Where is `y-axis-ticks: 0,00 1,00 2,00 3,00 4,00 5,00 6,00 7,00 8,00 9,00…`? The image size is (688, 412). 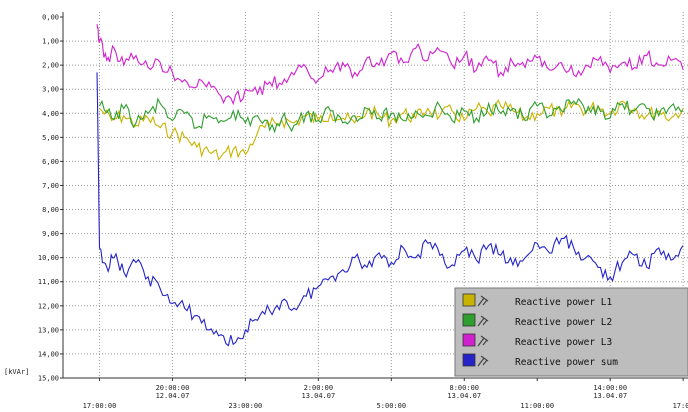
y-axis-ticks: 0,00 1,00 2,00 3,00 4,00 5,00 6,00 7,00 8,00 9,00… is located at coordinates (50, 198).